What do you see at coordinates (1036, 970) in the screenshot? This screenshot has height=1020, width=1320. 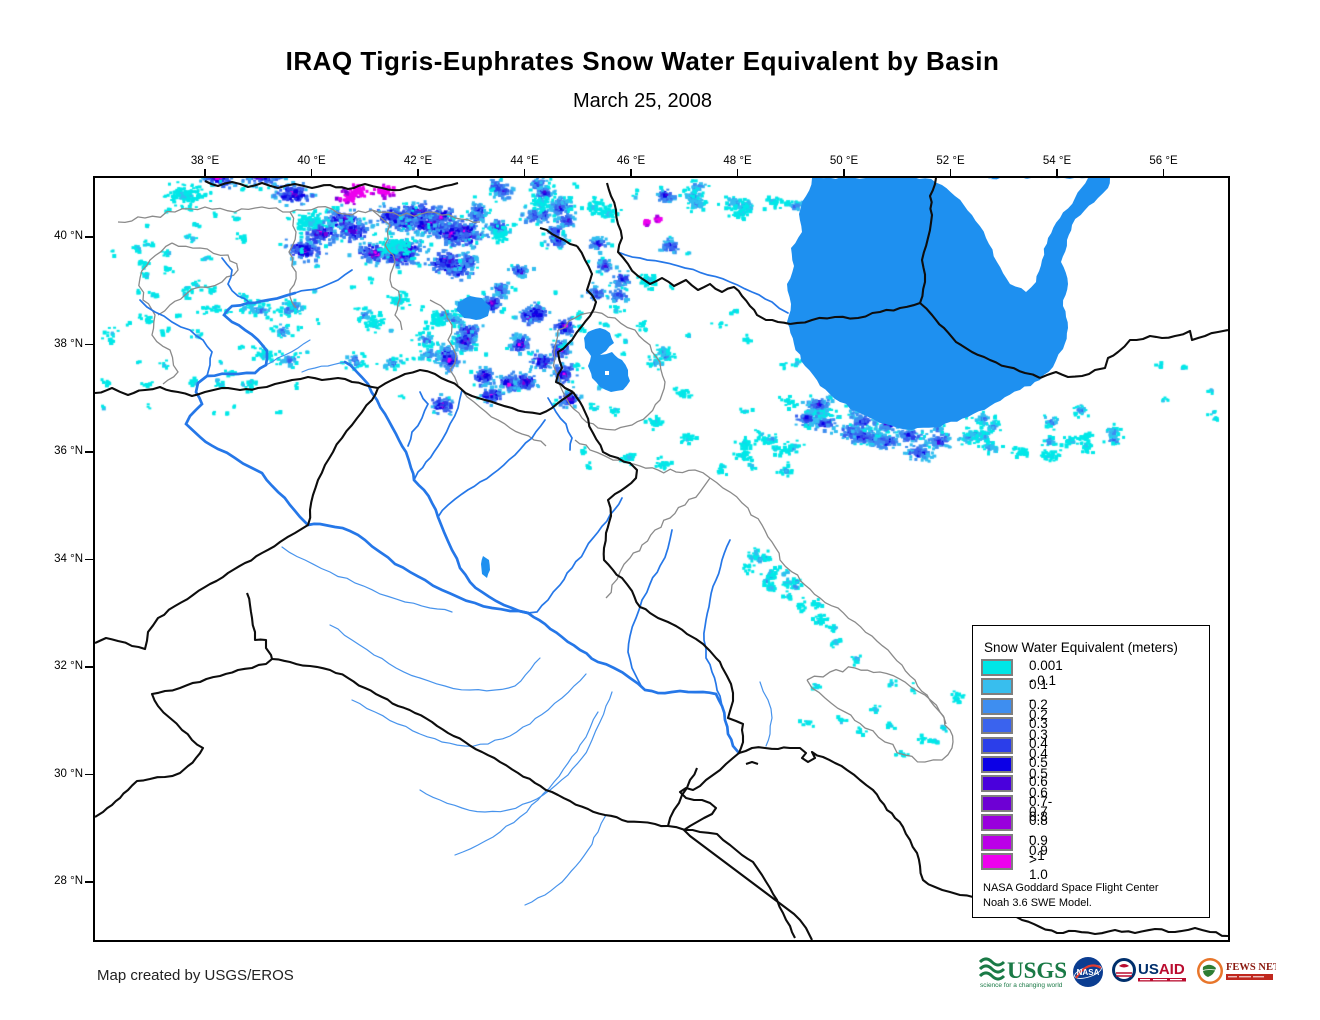 I see `usgs-logo-text: USGS` at bounding box center [1036, 970].